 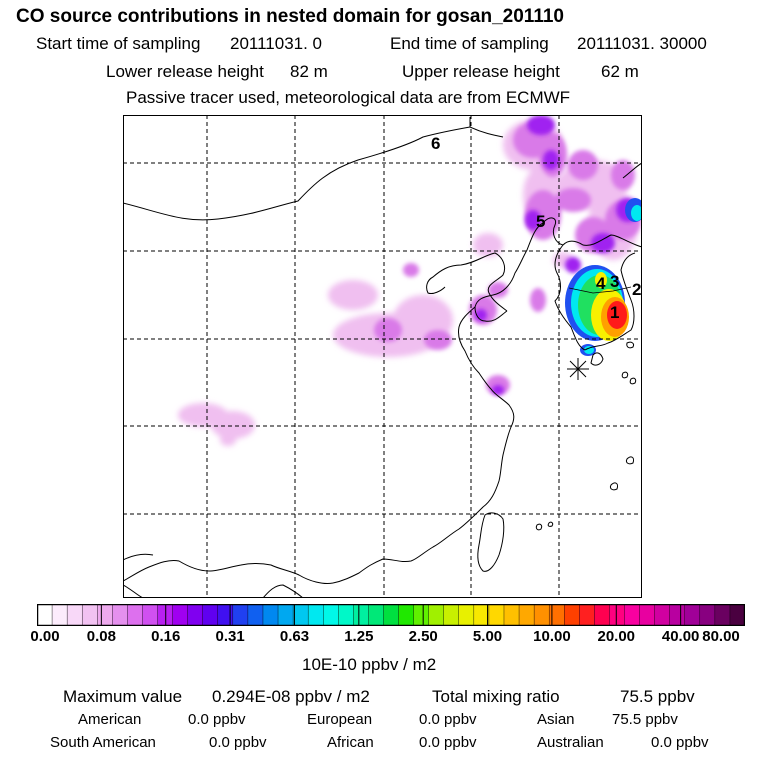 I want to click on region-name-european: European, so click(x=340, y=719).